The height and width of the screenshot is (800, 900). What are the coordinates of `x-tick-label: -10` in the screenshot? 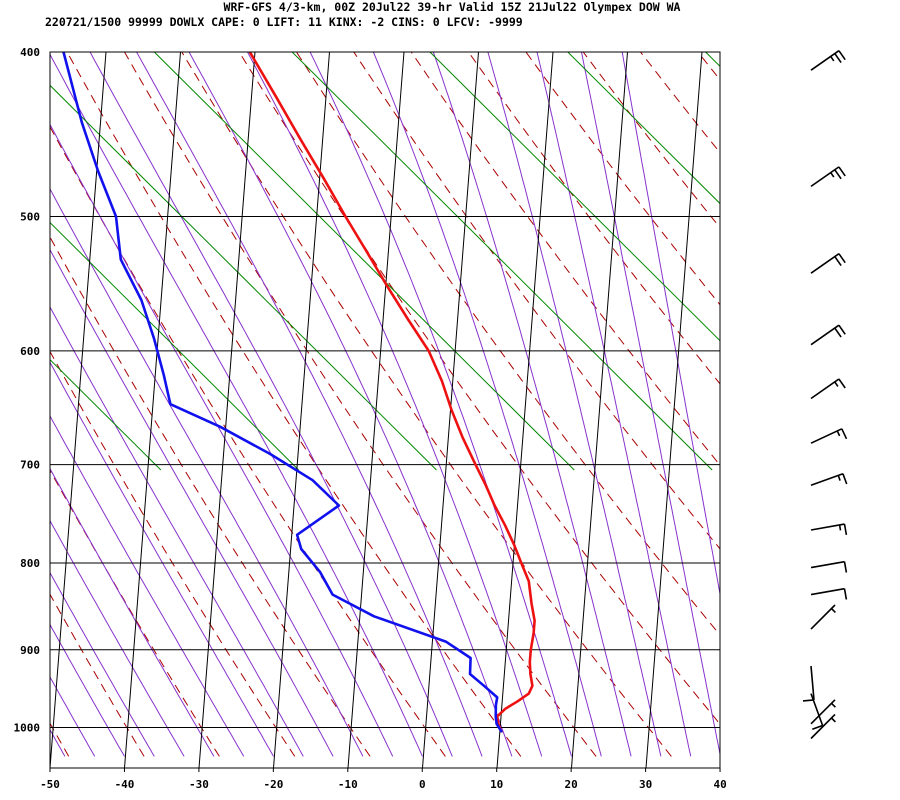 It's located at (348, 784).